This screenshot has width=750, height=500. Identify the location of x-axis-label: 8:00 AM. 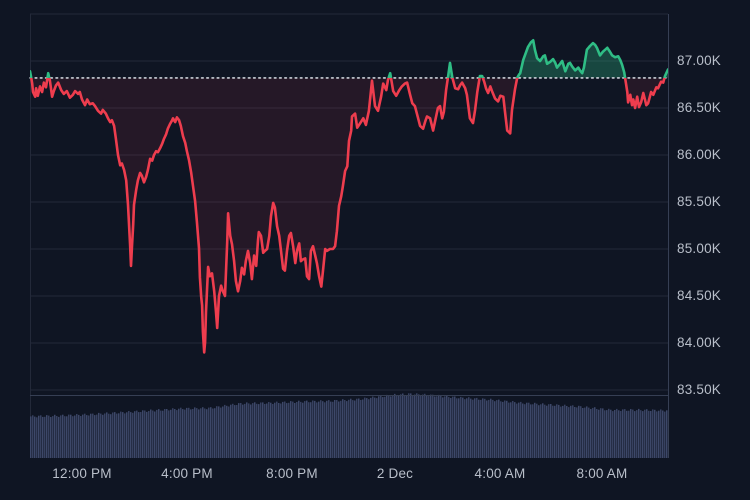
(602, 473).